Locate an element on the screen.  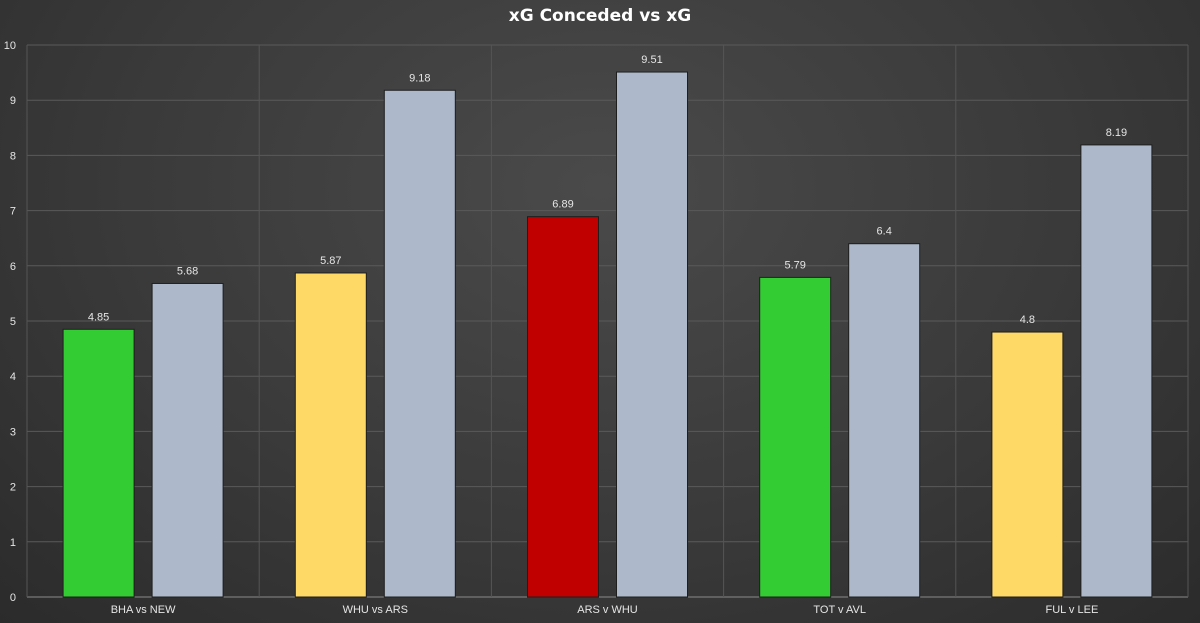
data-label: 4.85 is located at coordinates (98, 317).